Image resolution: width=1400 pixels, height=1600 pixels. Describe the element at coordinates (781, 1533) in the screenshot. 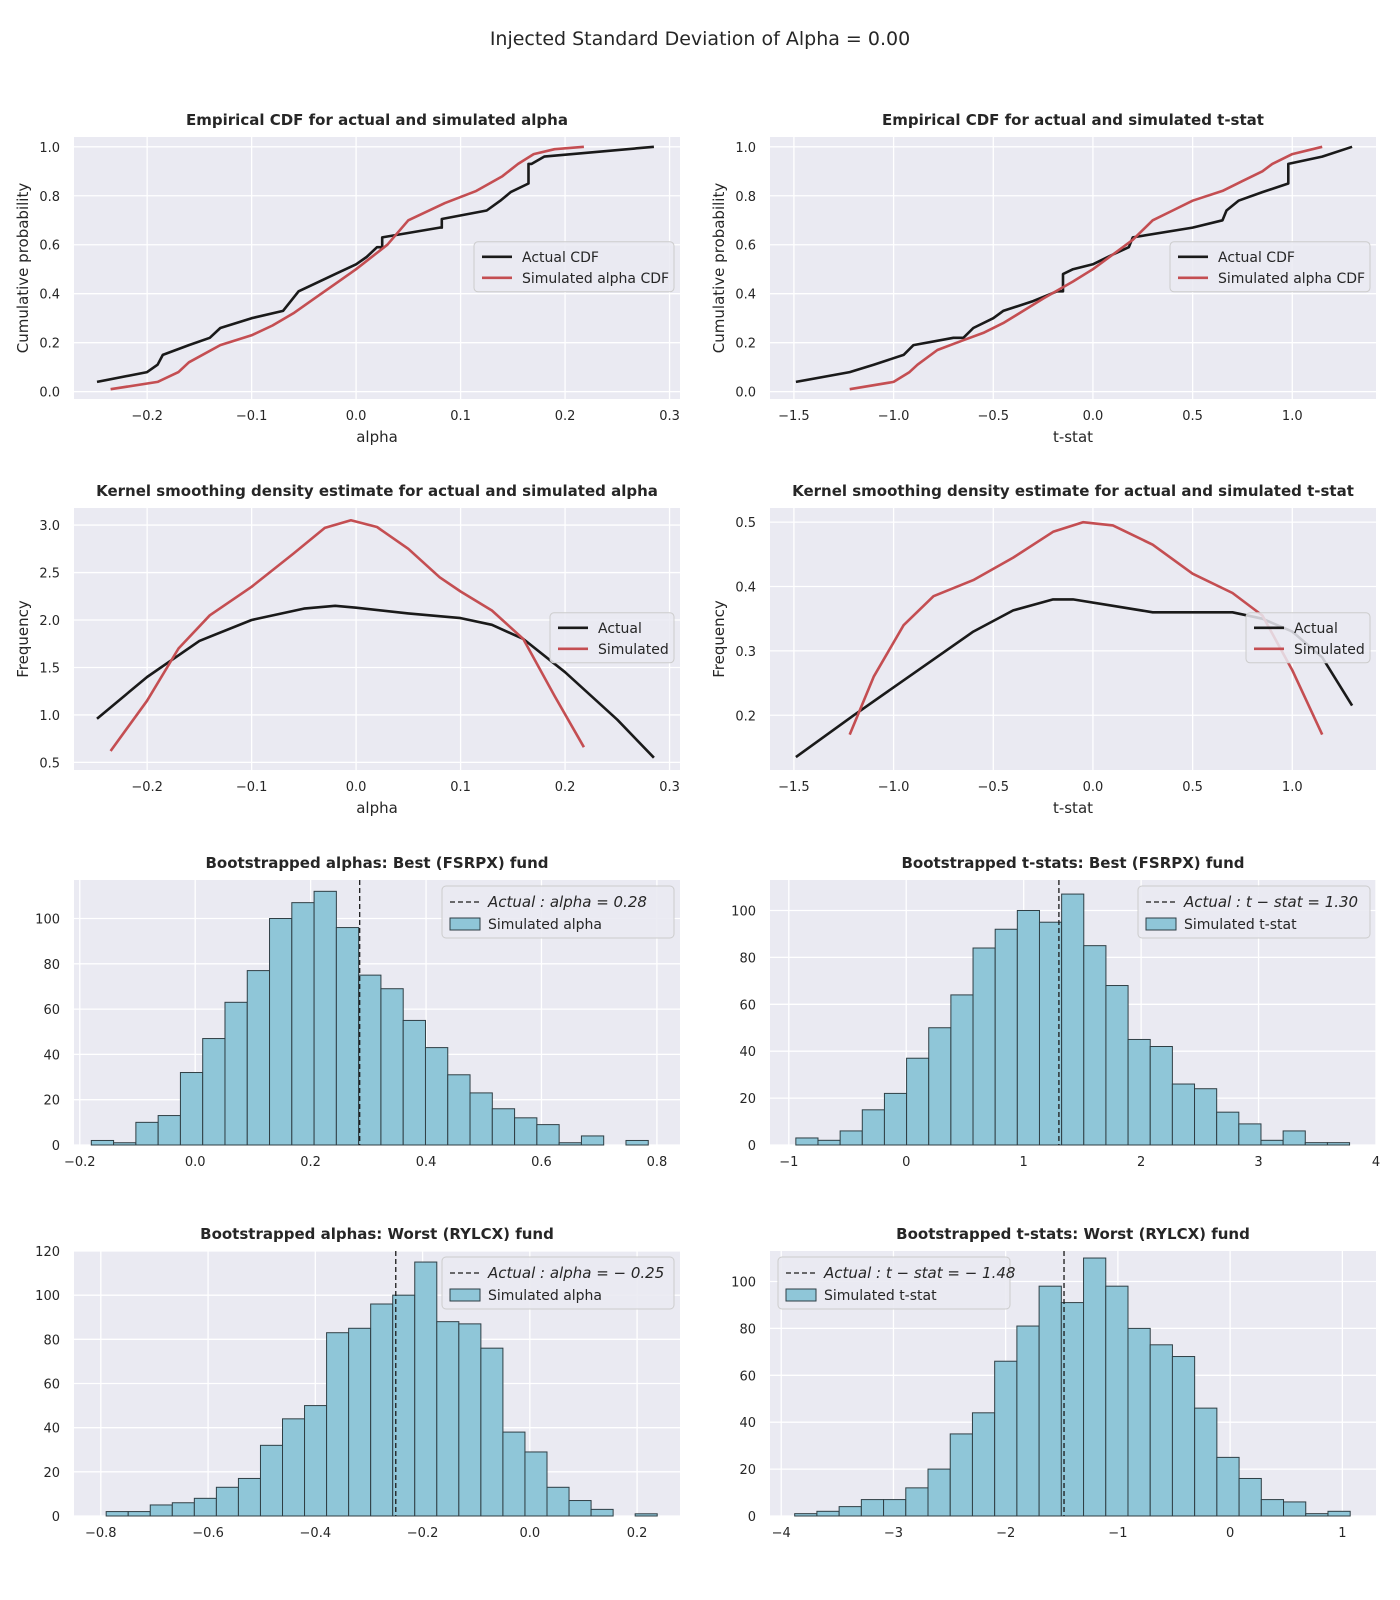

I see `x-tick-label: −4` at that location.